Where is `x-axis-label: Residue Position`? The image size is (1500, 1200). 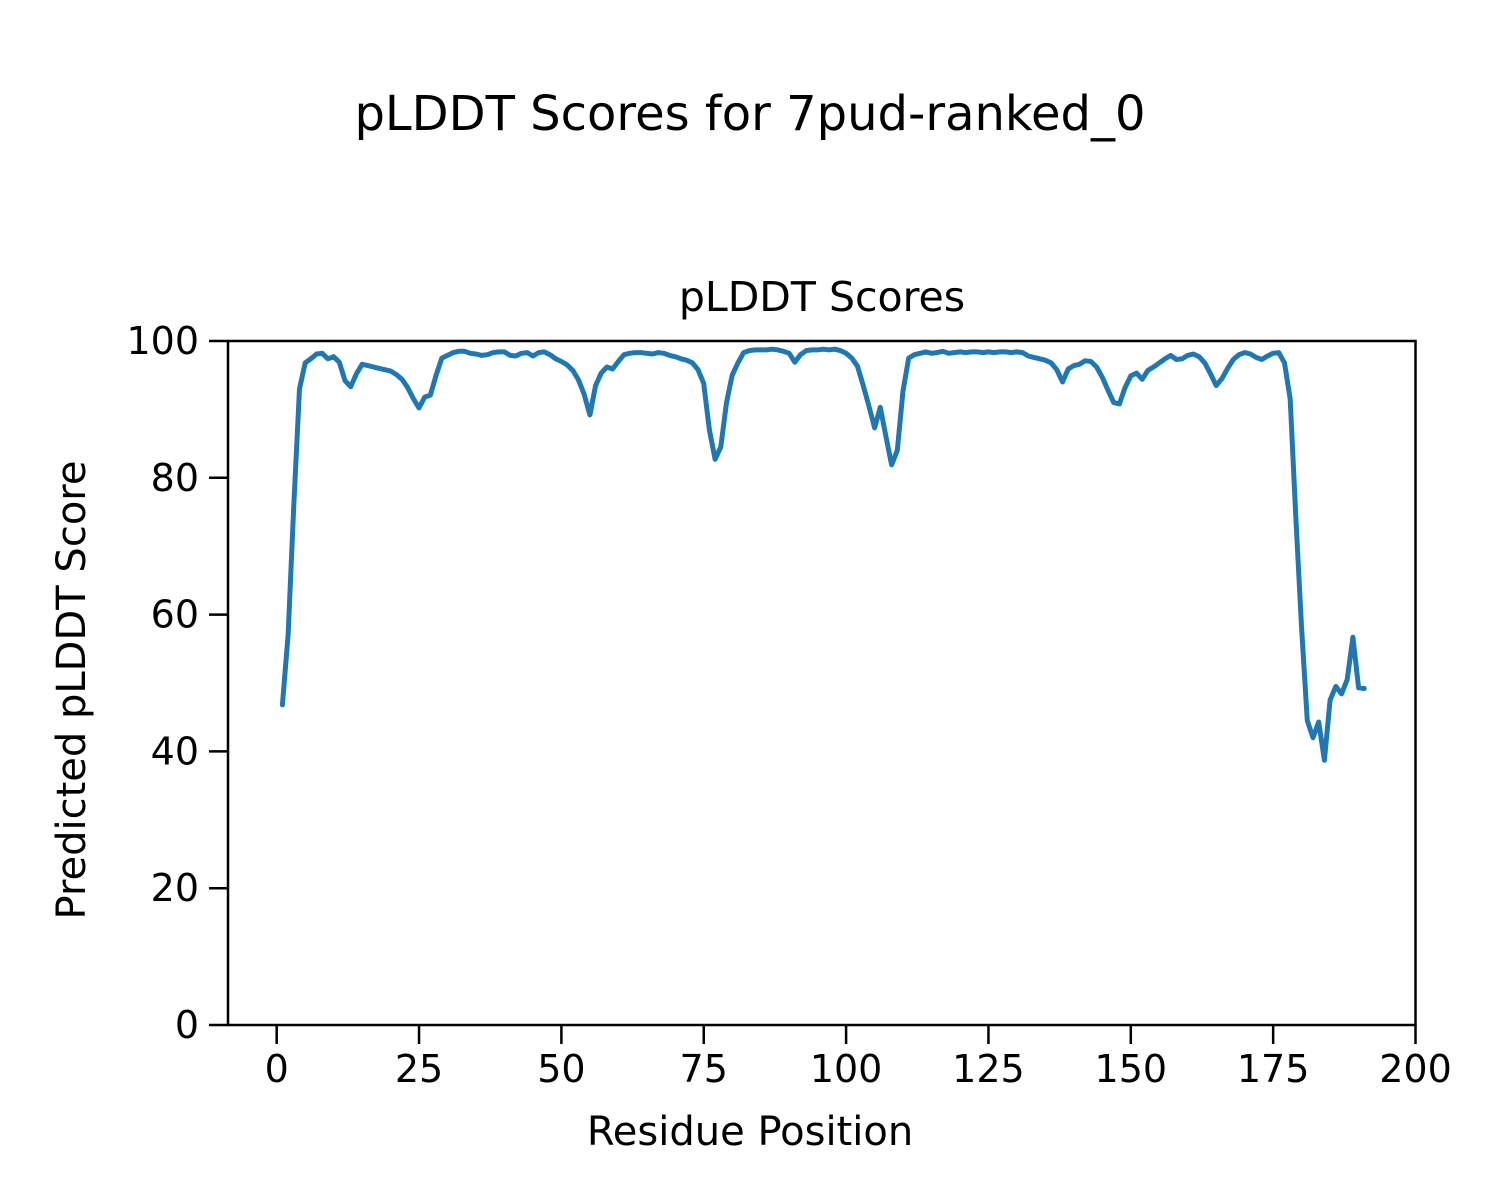
x-axis-label: Residue Position is located at coordinates (750, 1132).